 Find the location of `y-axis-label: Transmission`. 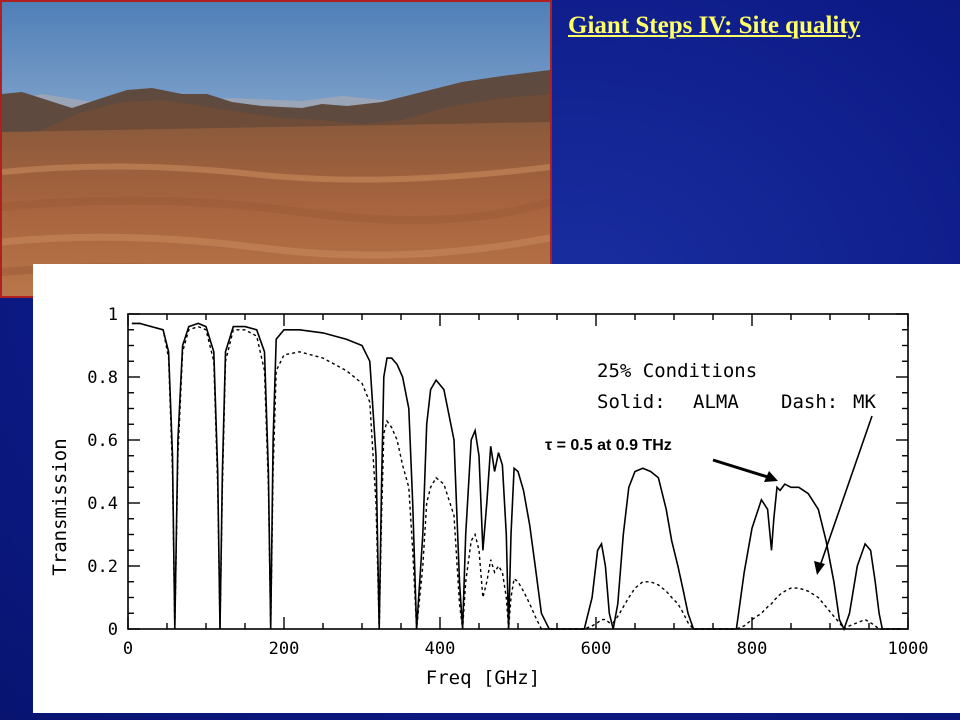

y-axis-label: Transmission is located at coordinates (60, 506).